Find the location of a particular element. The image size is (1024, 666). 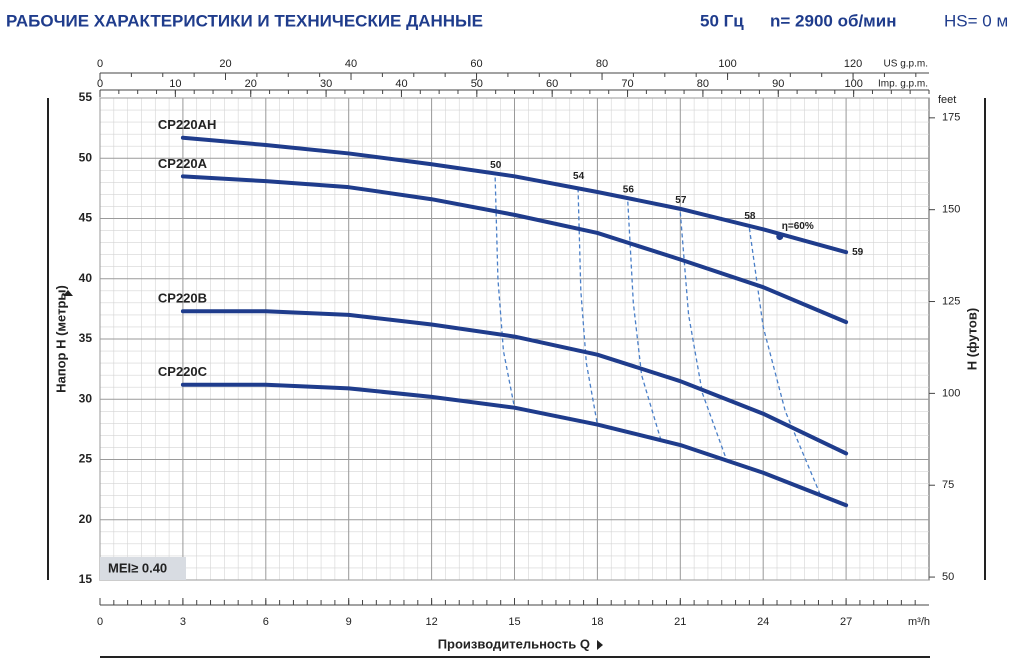

mei: MEI≥ 0.40 is located at coordinates (137, 567).